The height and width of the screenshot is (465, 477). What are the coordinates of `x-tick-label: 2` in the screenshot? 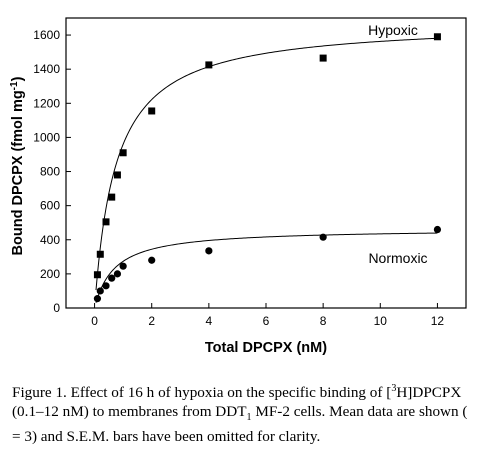 It's located at (151, 321).